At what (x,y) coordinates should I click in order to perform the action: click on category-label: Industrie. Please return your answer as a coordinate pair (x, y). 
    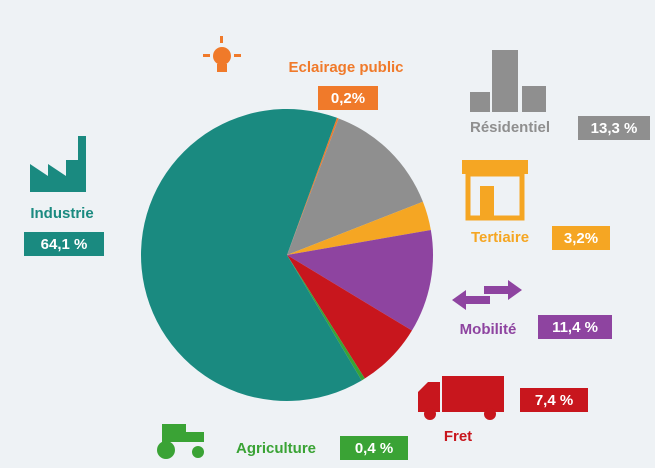
    Looking at the image, I should click on (61, 213).